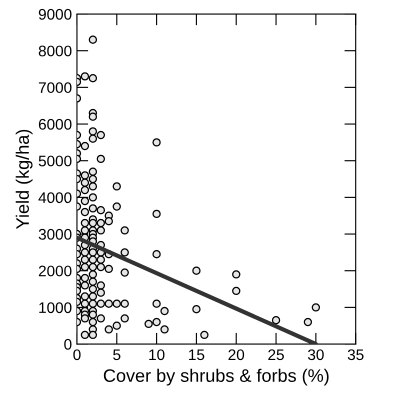 The width and height of the screenshot is (416, 401). I want to click on y-tick-label: 0, so click(68, 344).